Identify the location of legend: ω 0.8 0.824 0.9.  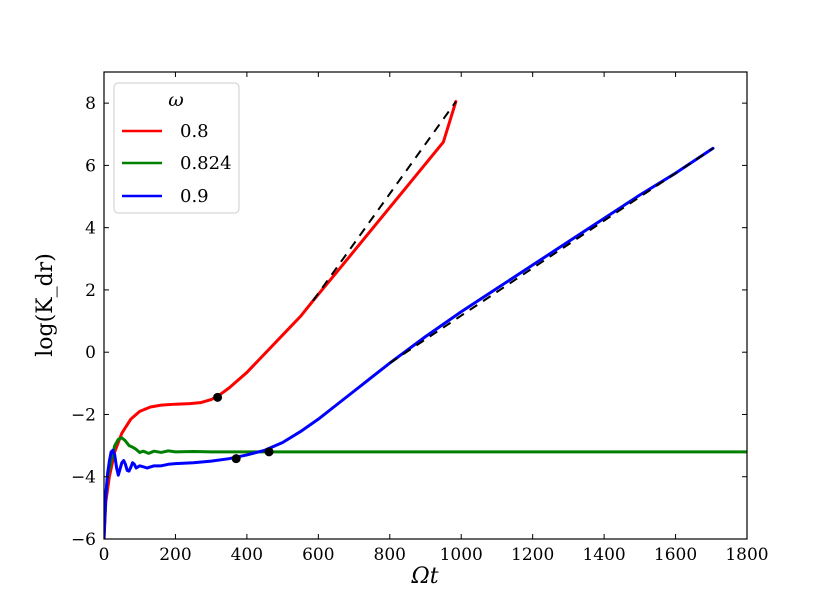
(176, 148).